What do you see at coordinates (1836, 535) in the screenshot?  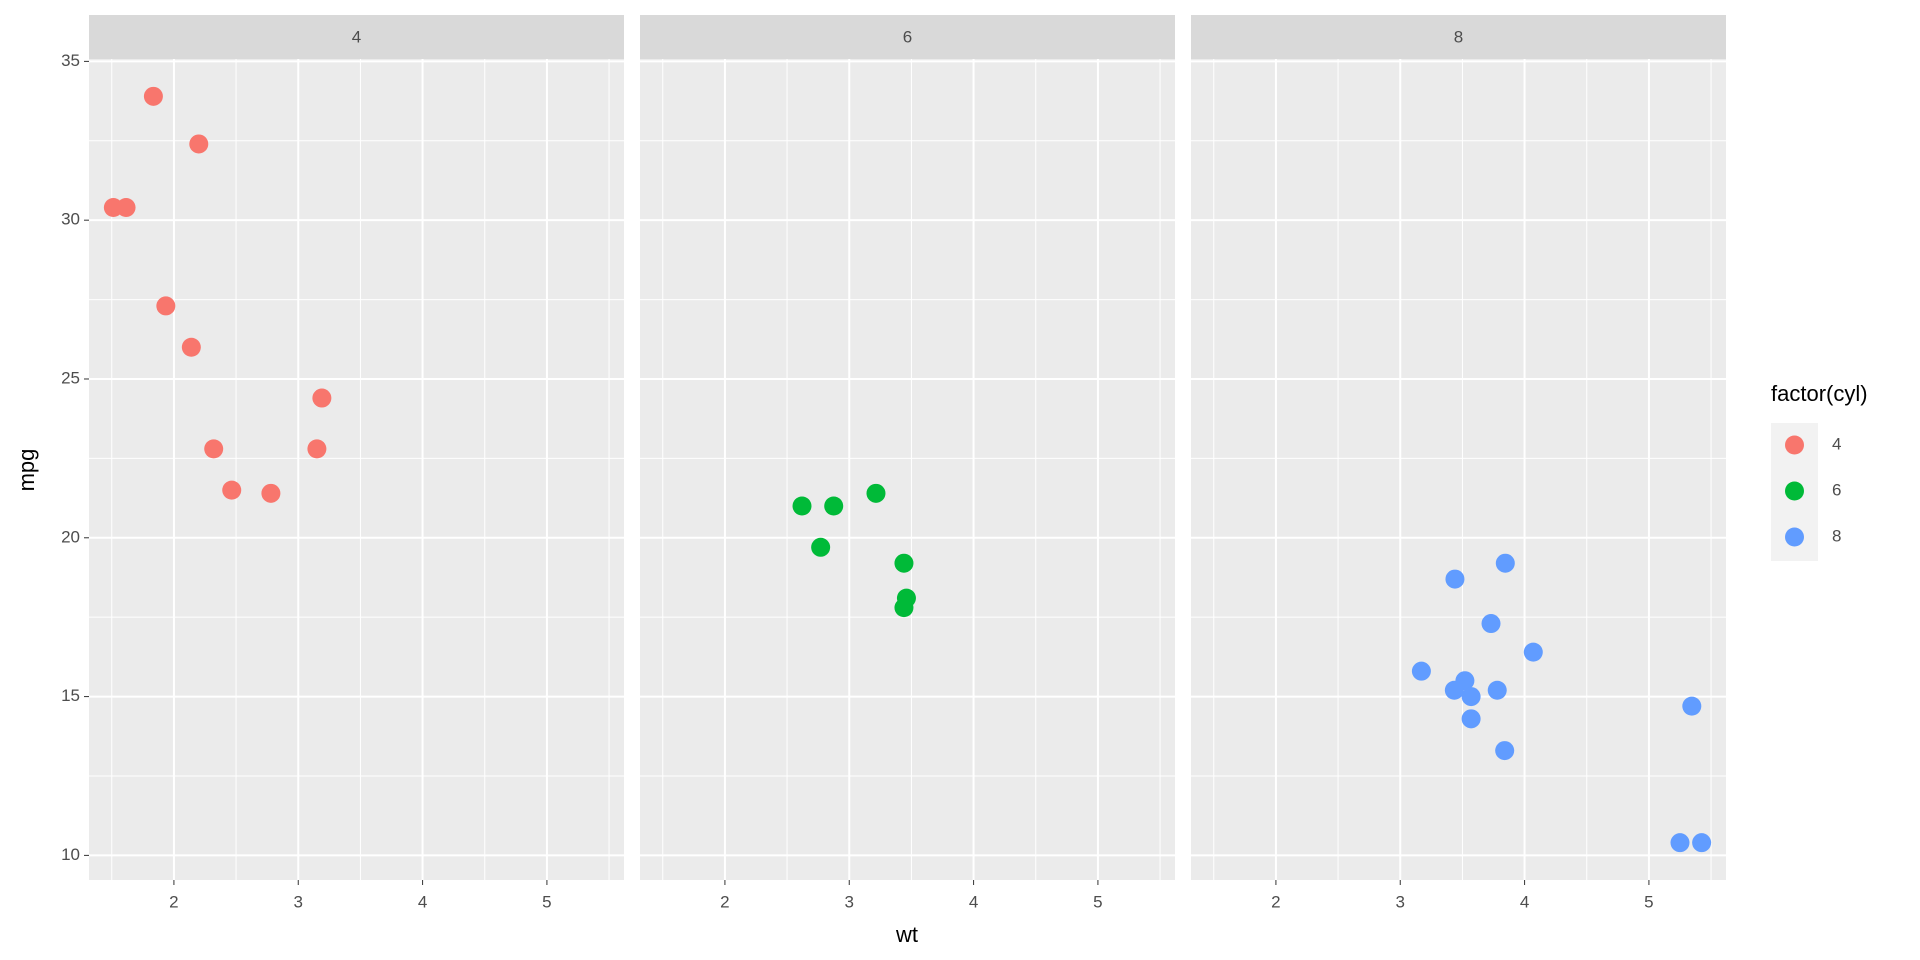 I see `legend-label: 8` at bounding box center [1836, 535].